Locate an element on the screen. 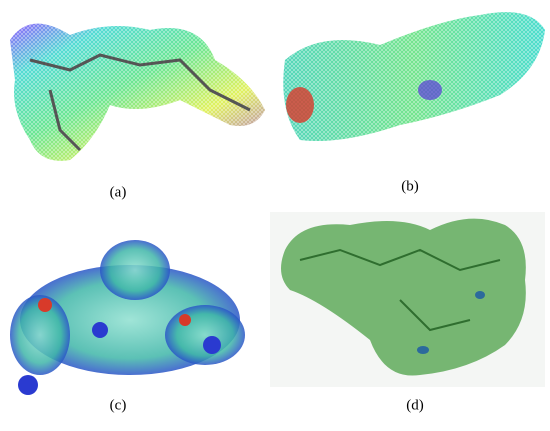  panel-caption: (b) is located at coordinates (410, 186).